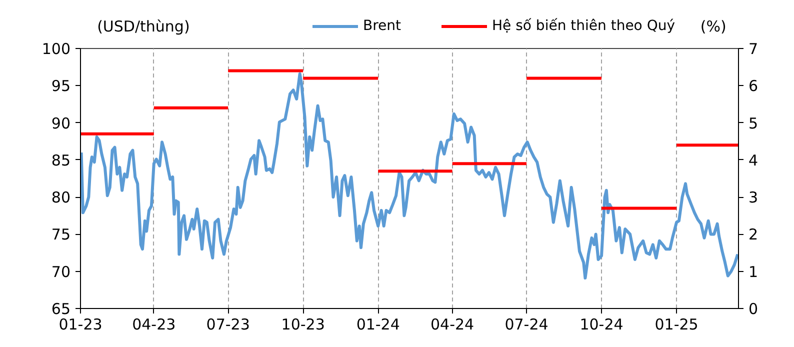 The image size is (794, 347). What do you see at coordinates (713, 27) in the screenshot?
I see `y2-axis-title: (%)` at bounding box center [713, 27].